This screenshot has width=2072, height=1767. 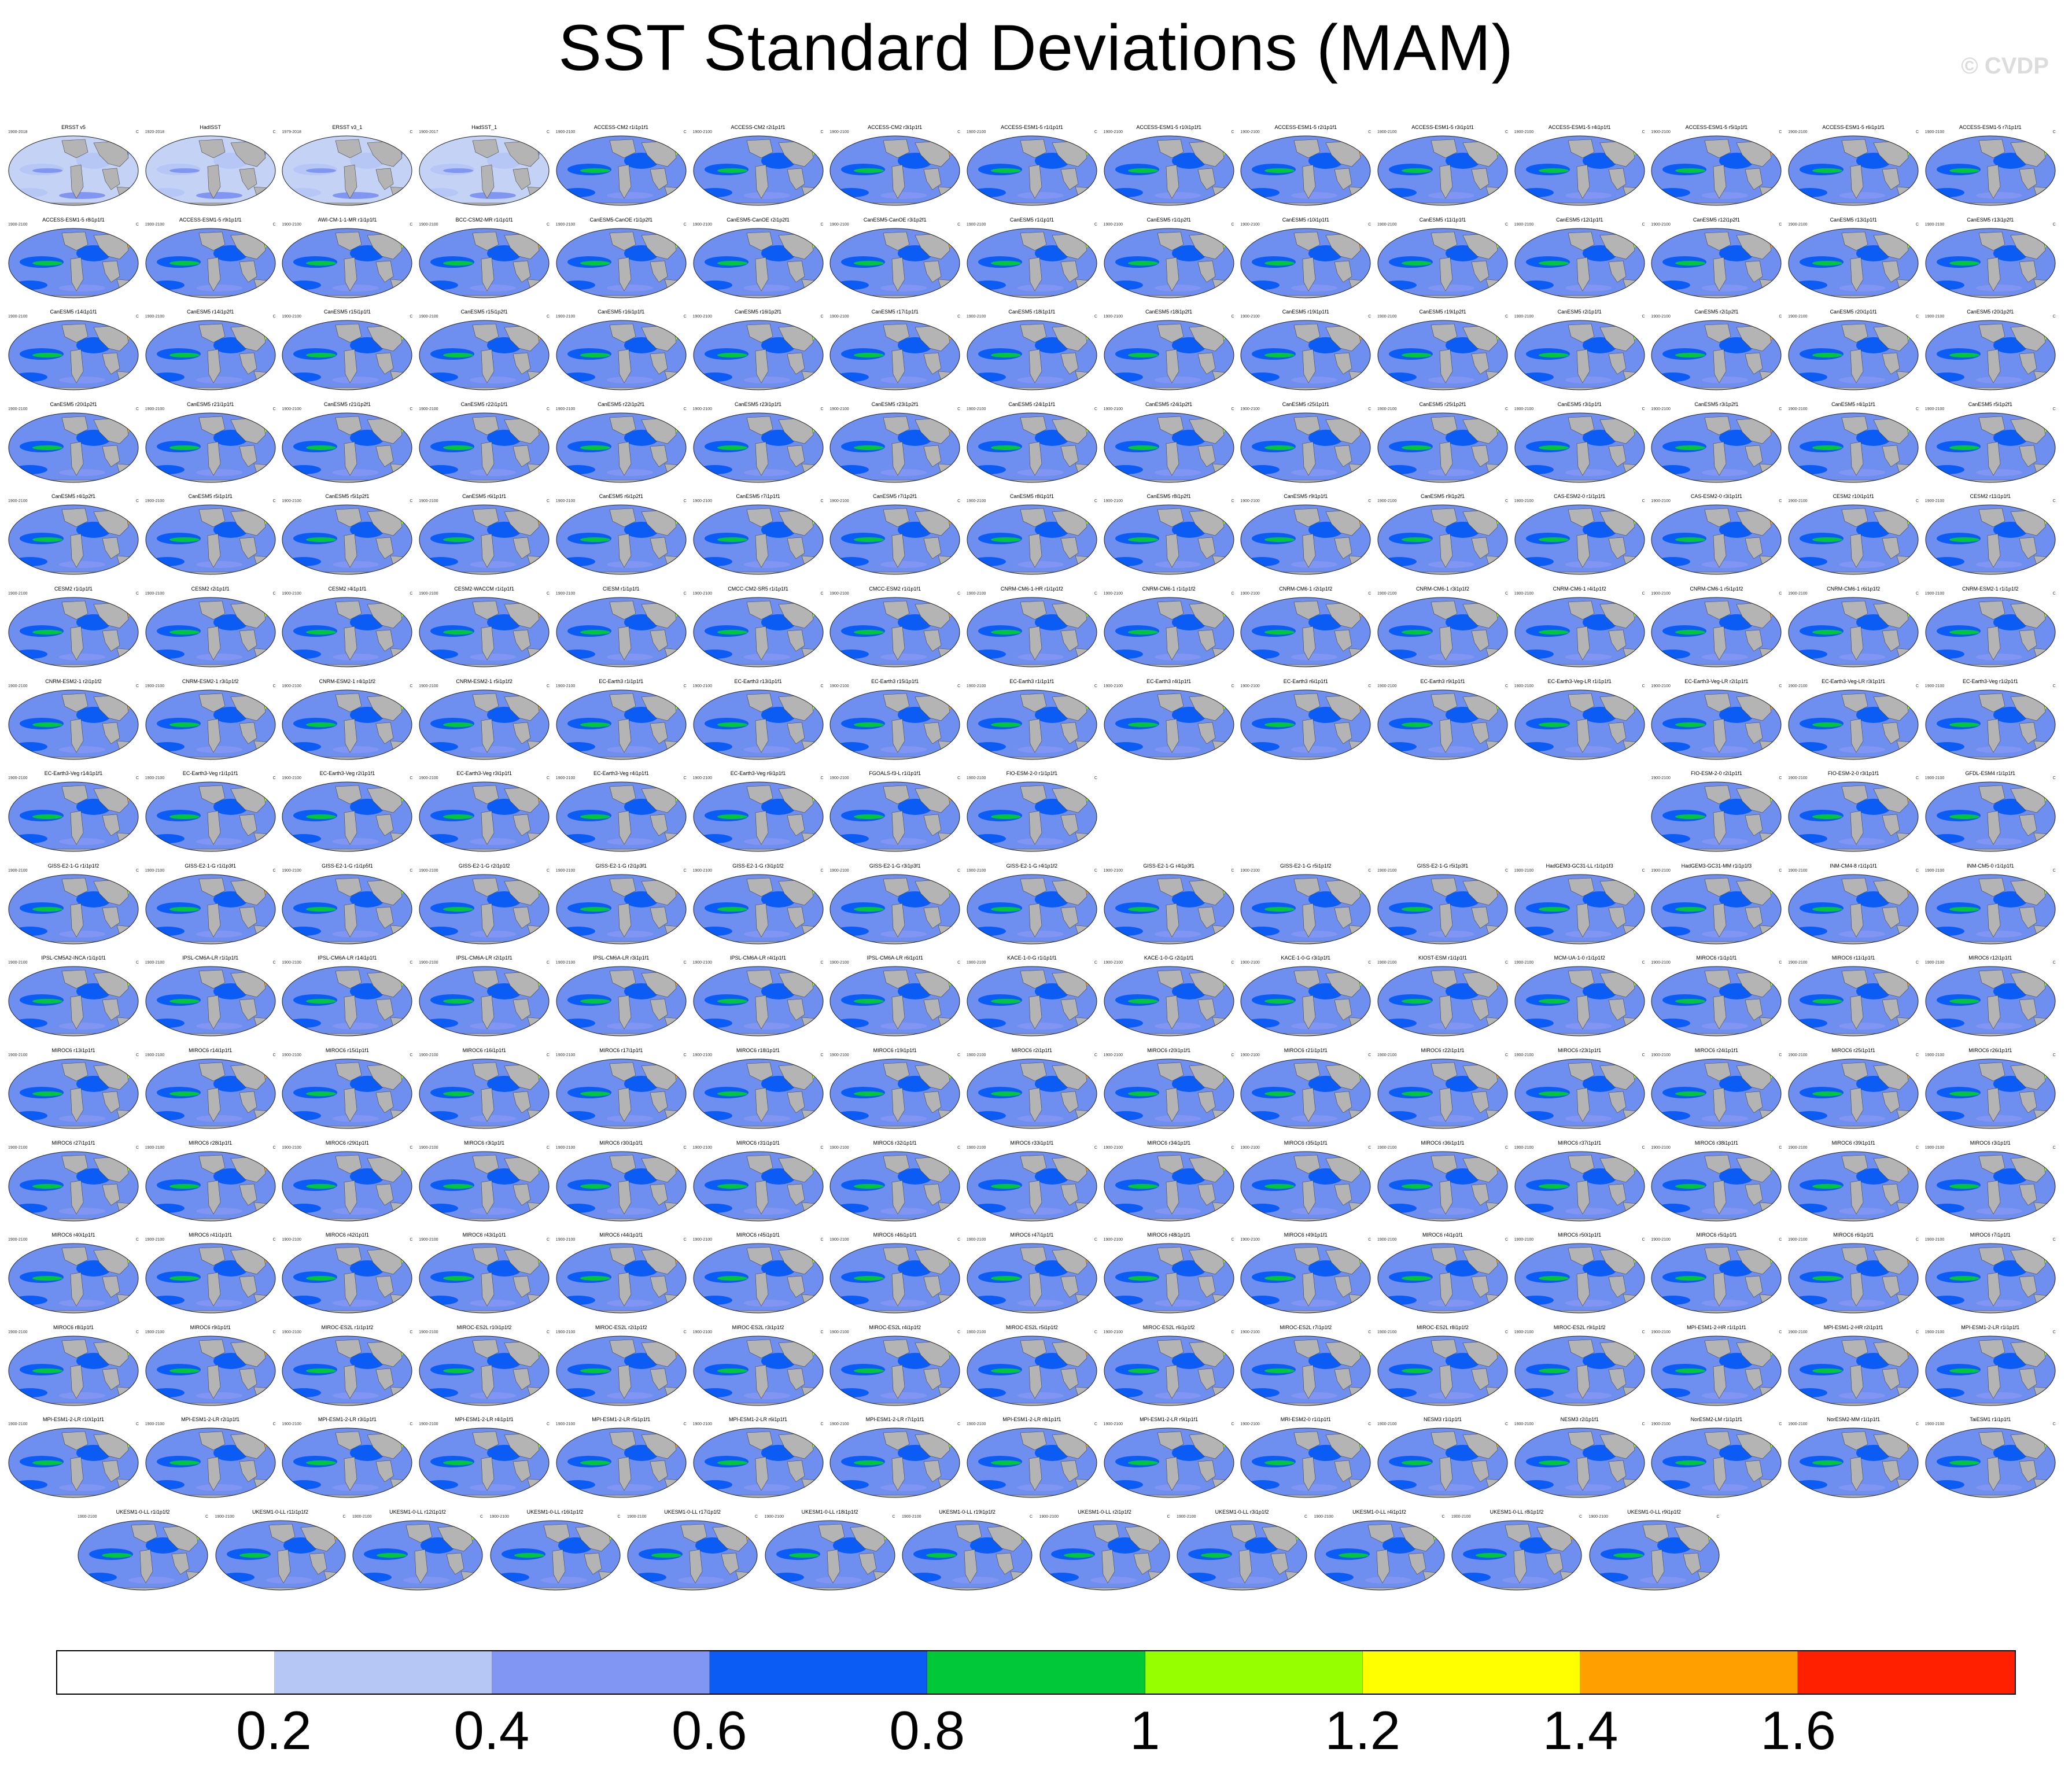 I want to click on panel-title: CanESM5 r2i1p2f1, so click(x=1716, y=312).